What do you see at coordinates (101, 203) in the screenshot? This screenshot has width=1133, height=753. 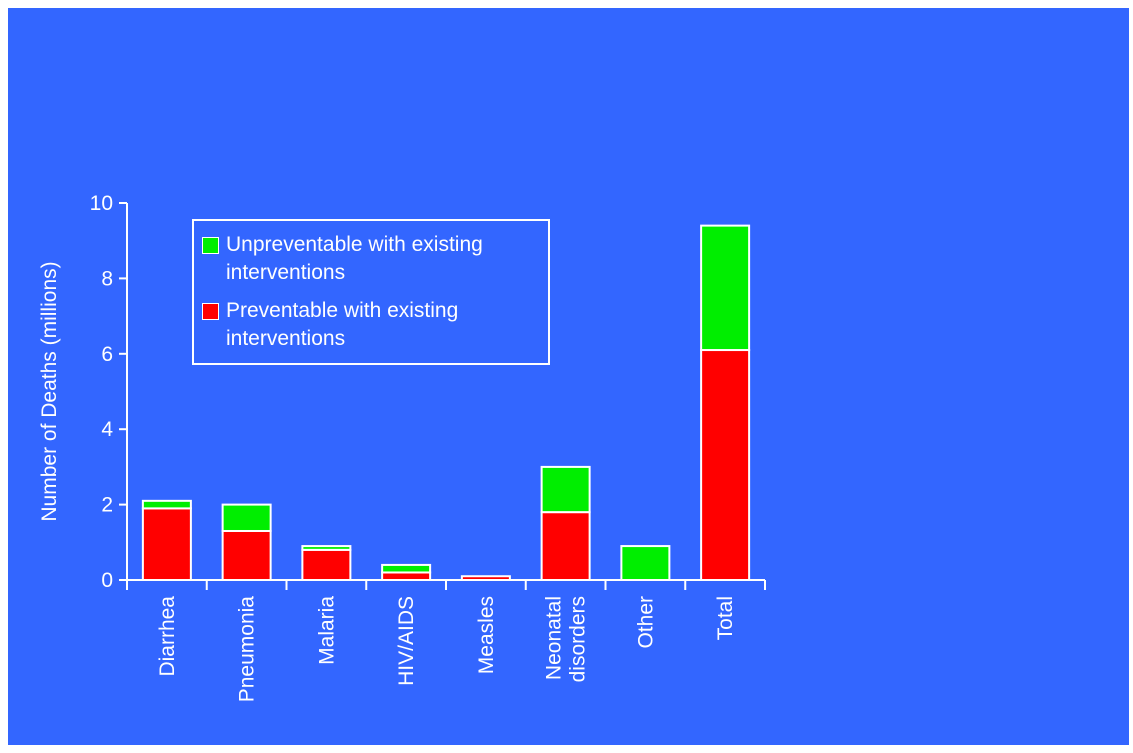 I see `y-tick-label-5: 10` at bounding box center [101, 203].